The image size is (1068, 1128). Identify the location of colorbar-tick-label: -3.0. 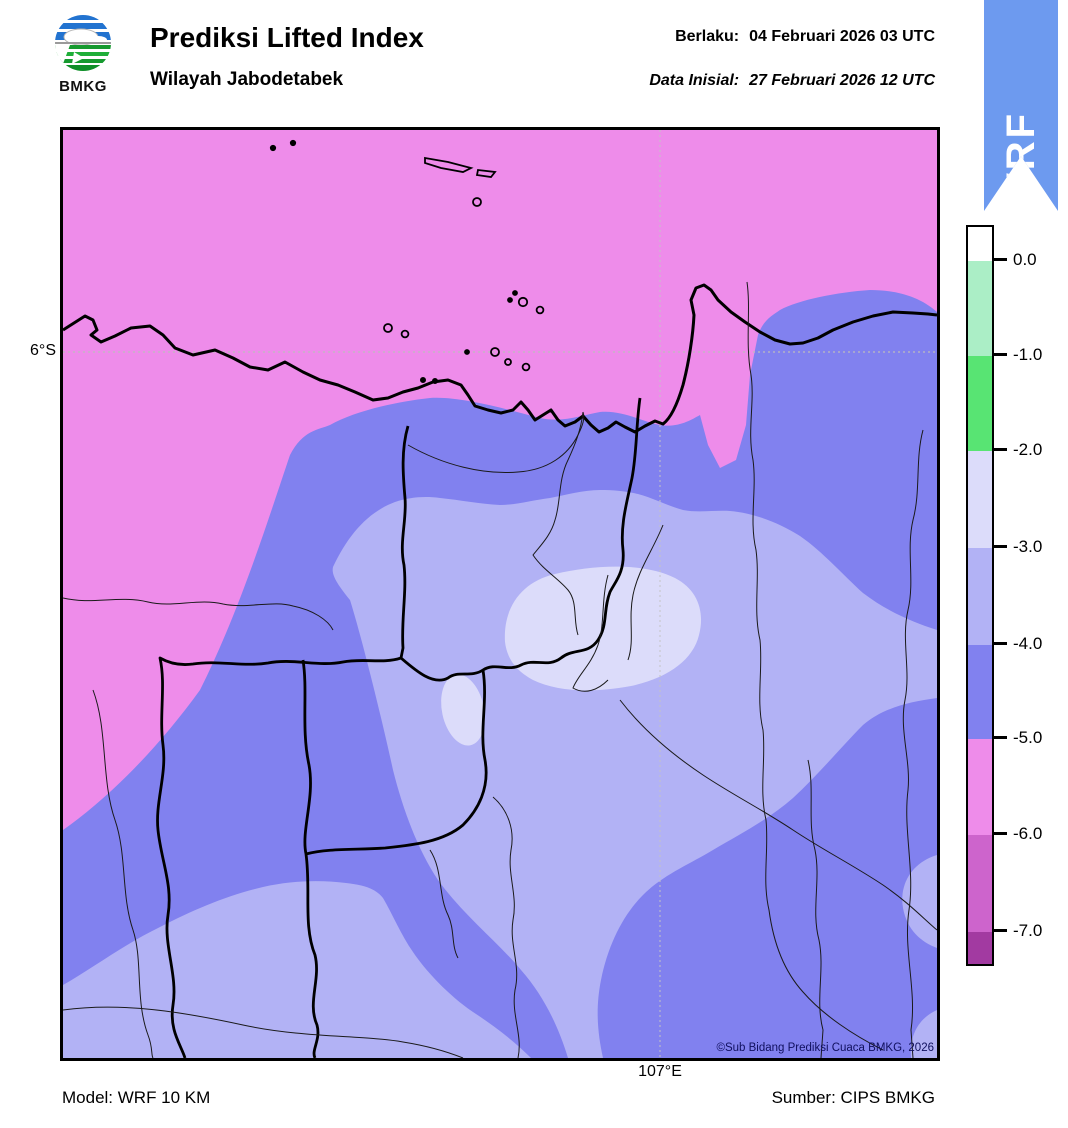
(1028, 546).